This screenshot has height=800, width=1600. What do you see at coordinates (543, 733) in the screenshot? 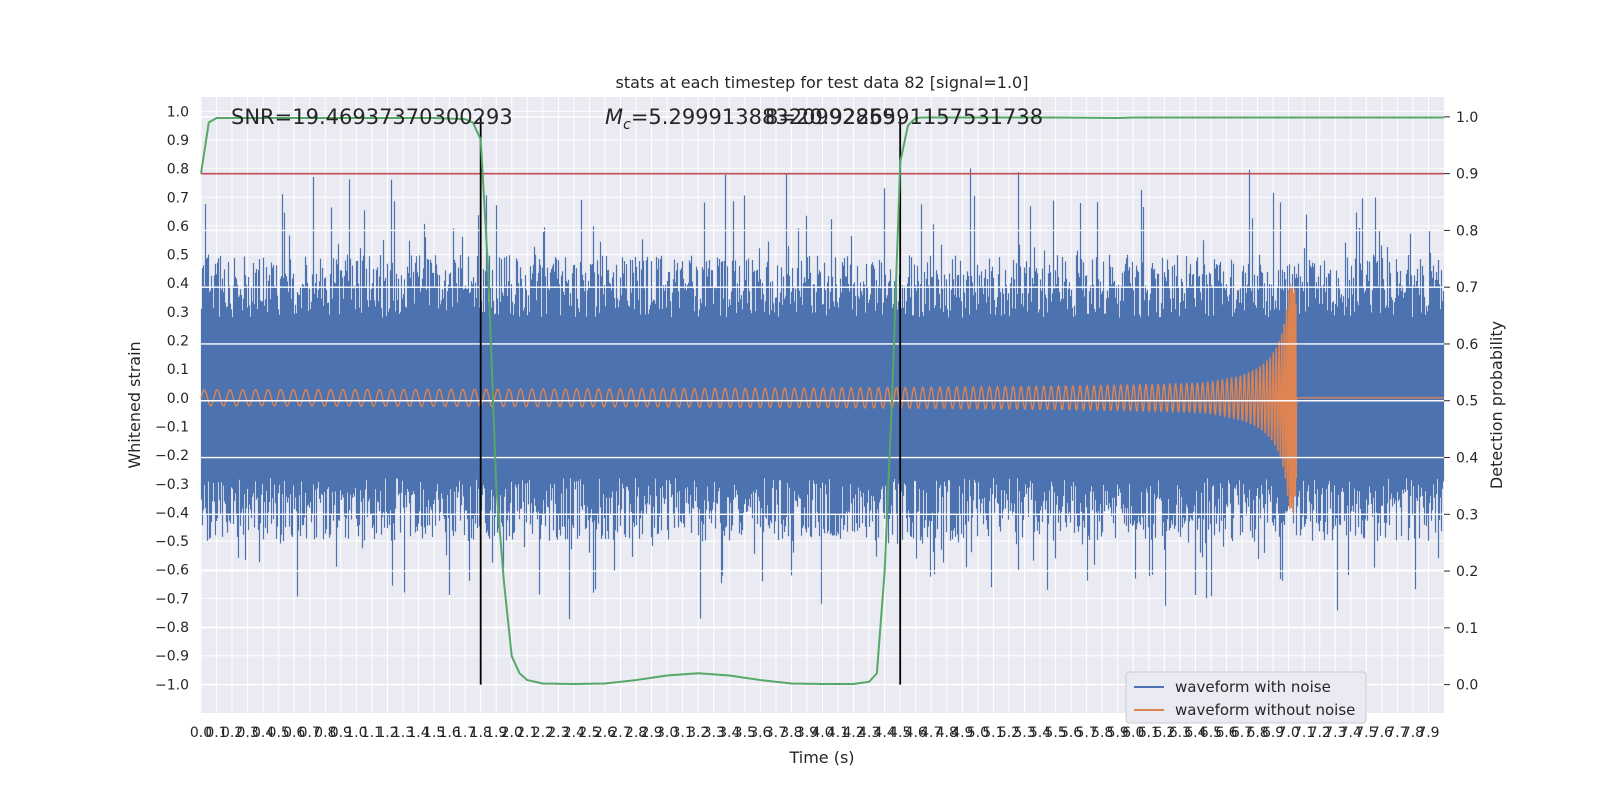
I see `x-tick-label: 2.2` at bounding box center [543, 733].